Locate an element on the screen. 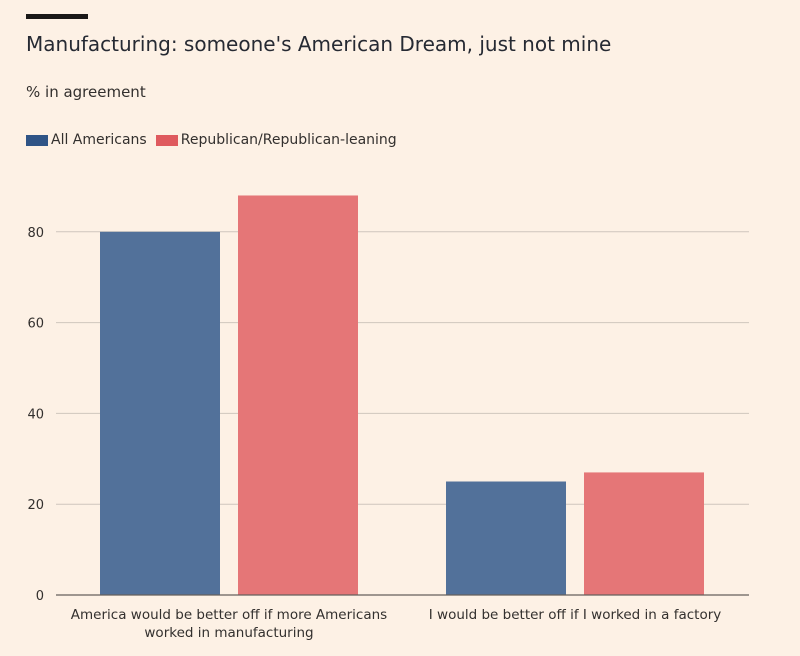  y-tick-label-60: 60 is located at coordinates (35, 324).